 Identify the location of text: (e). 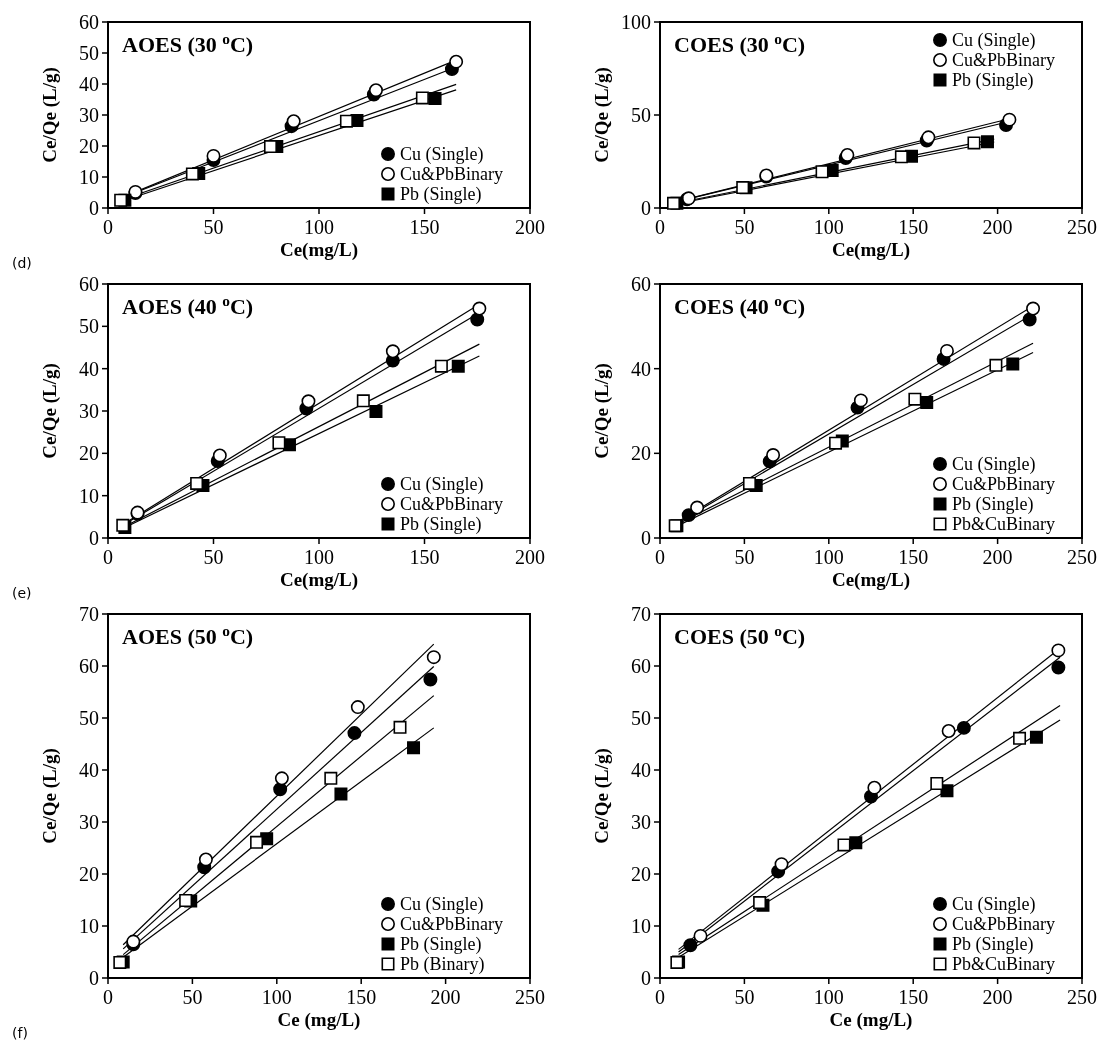
(22, 593).